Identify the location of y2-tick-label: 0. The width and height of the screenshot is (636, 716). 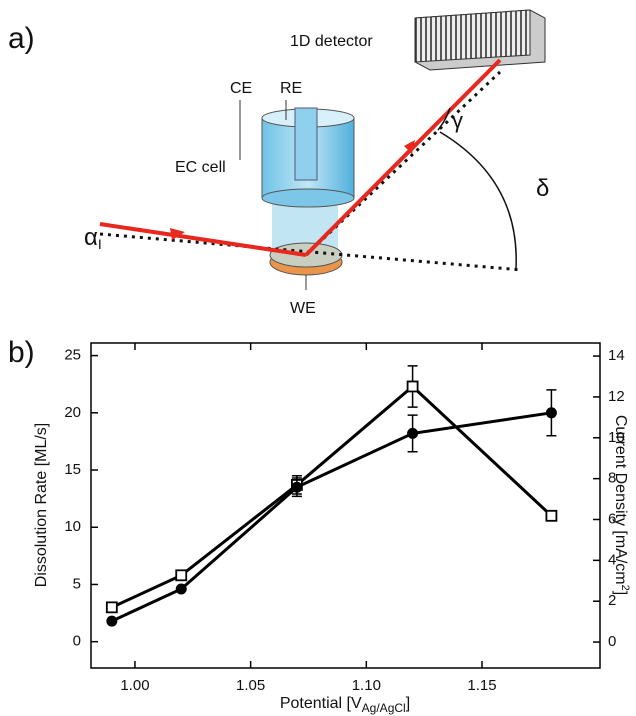
(612, 641).